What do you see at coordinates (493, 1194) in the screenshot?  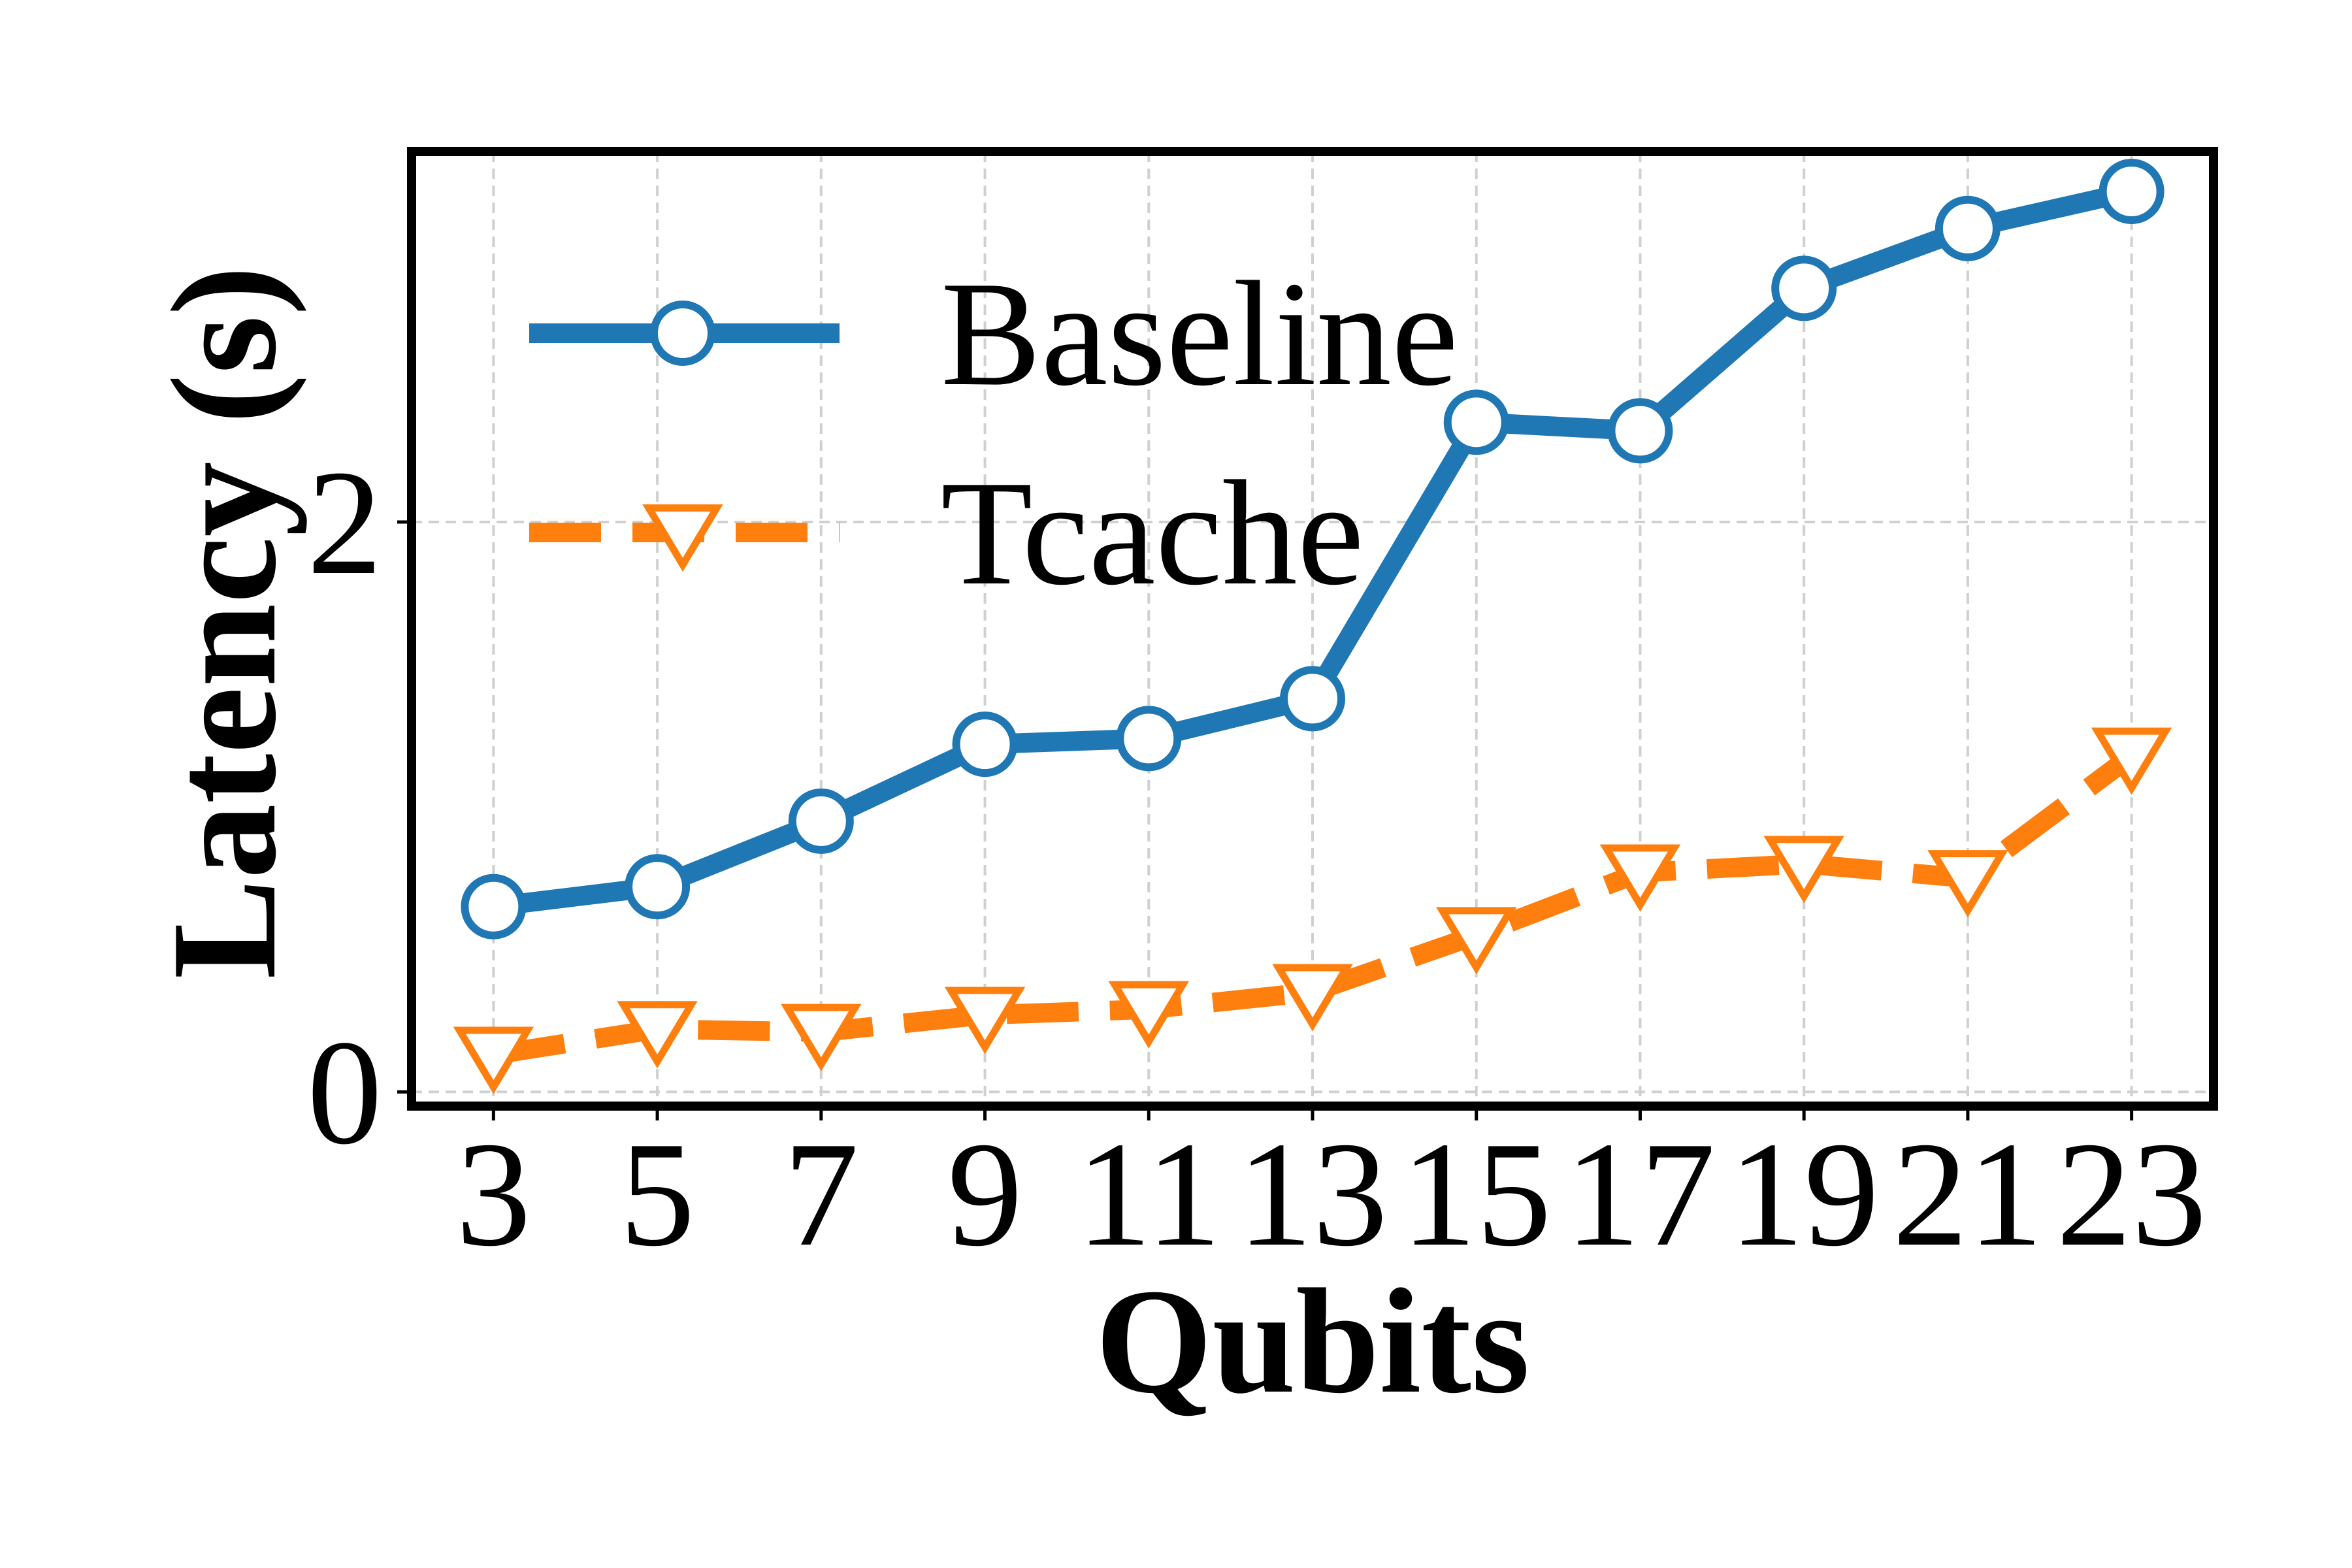 I see `x-tick-label: 3` at bounding box center [493, 1194].